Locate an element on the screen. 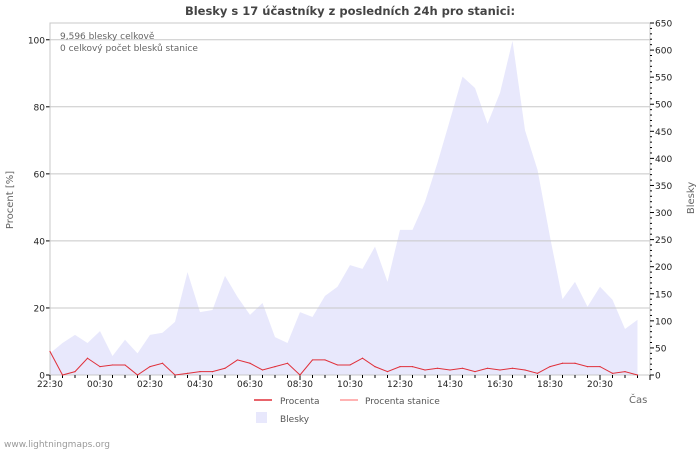 This screenshot has height=450, width=700. legend-procenta-label: Procenta is located at coordinates (300, 402).